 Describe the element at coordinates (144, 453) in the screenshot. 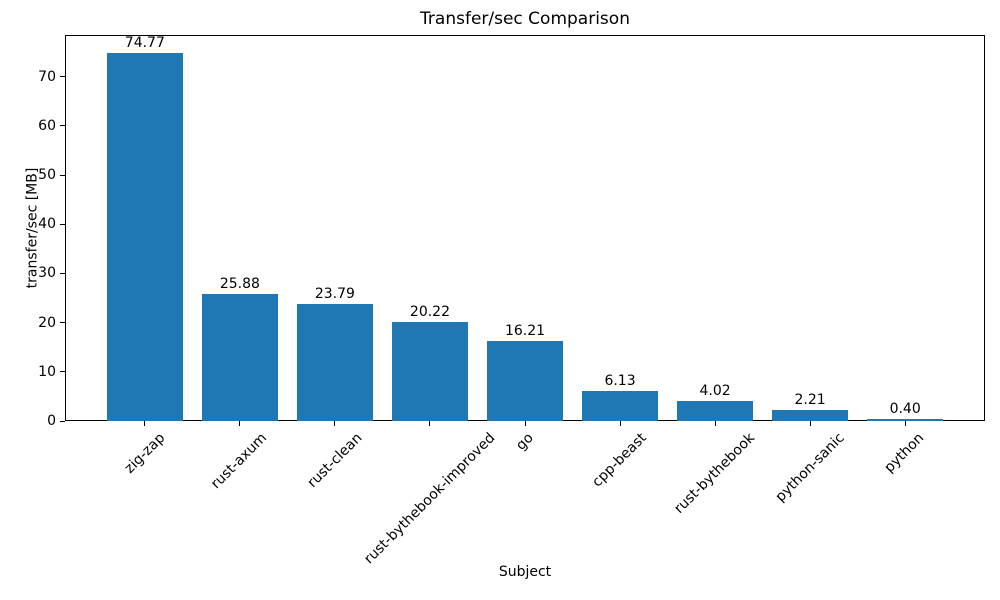

I see `x-tick-label: zig-zap` at that location.